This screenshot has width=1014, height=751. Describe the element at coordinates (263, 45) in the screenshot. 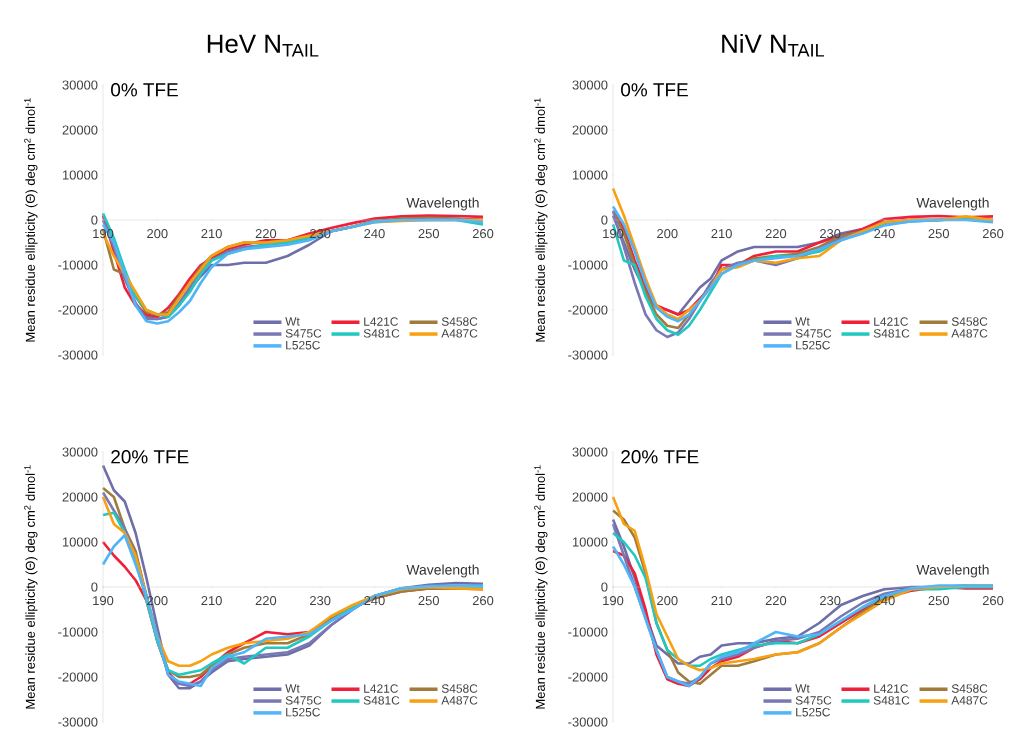

I see `chart-title: HeV N$_{TAIL}$` at that location.